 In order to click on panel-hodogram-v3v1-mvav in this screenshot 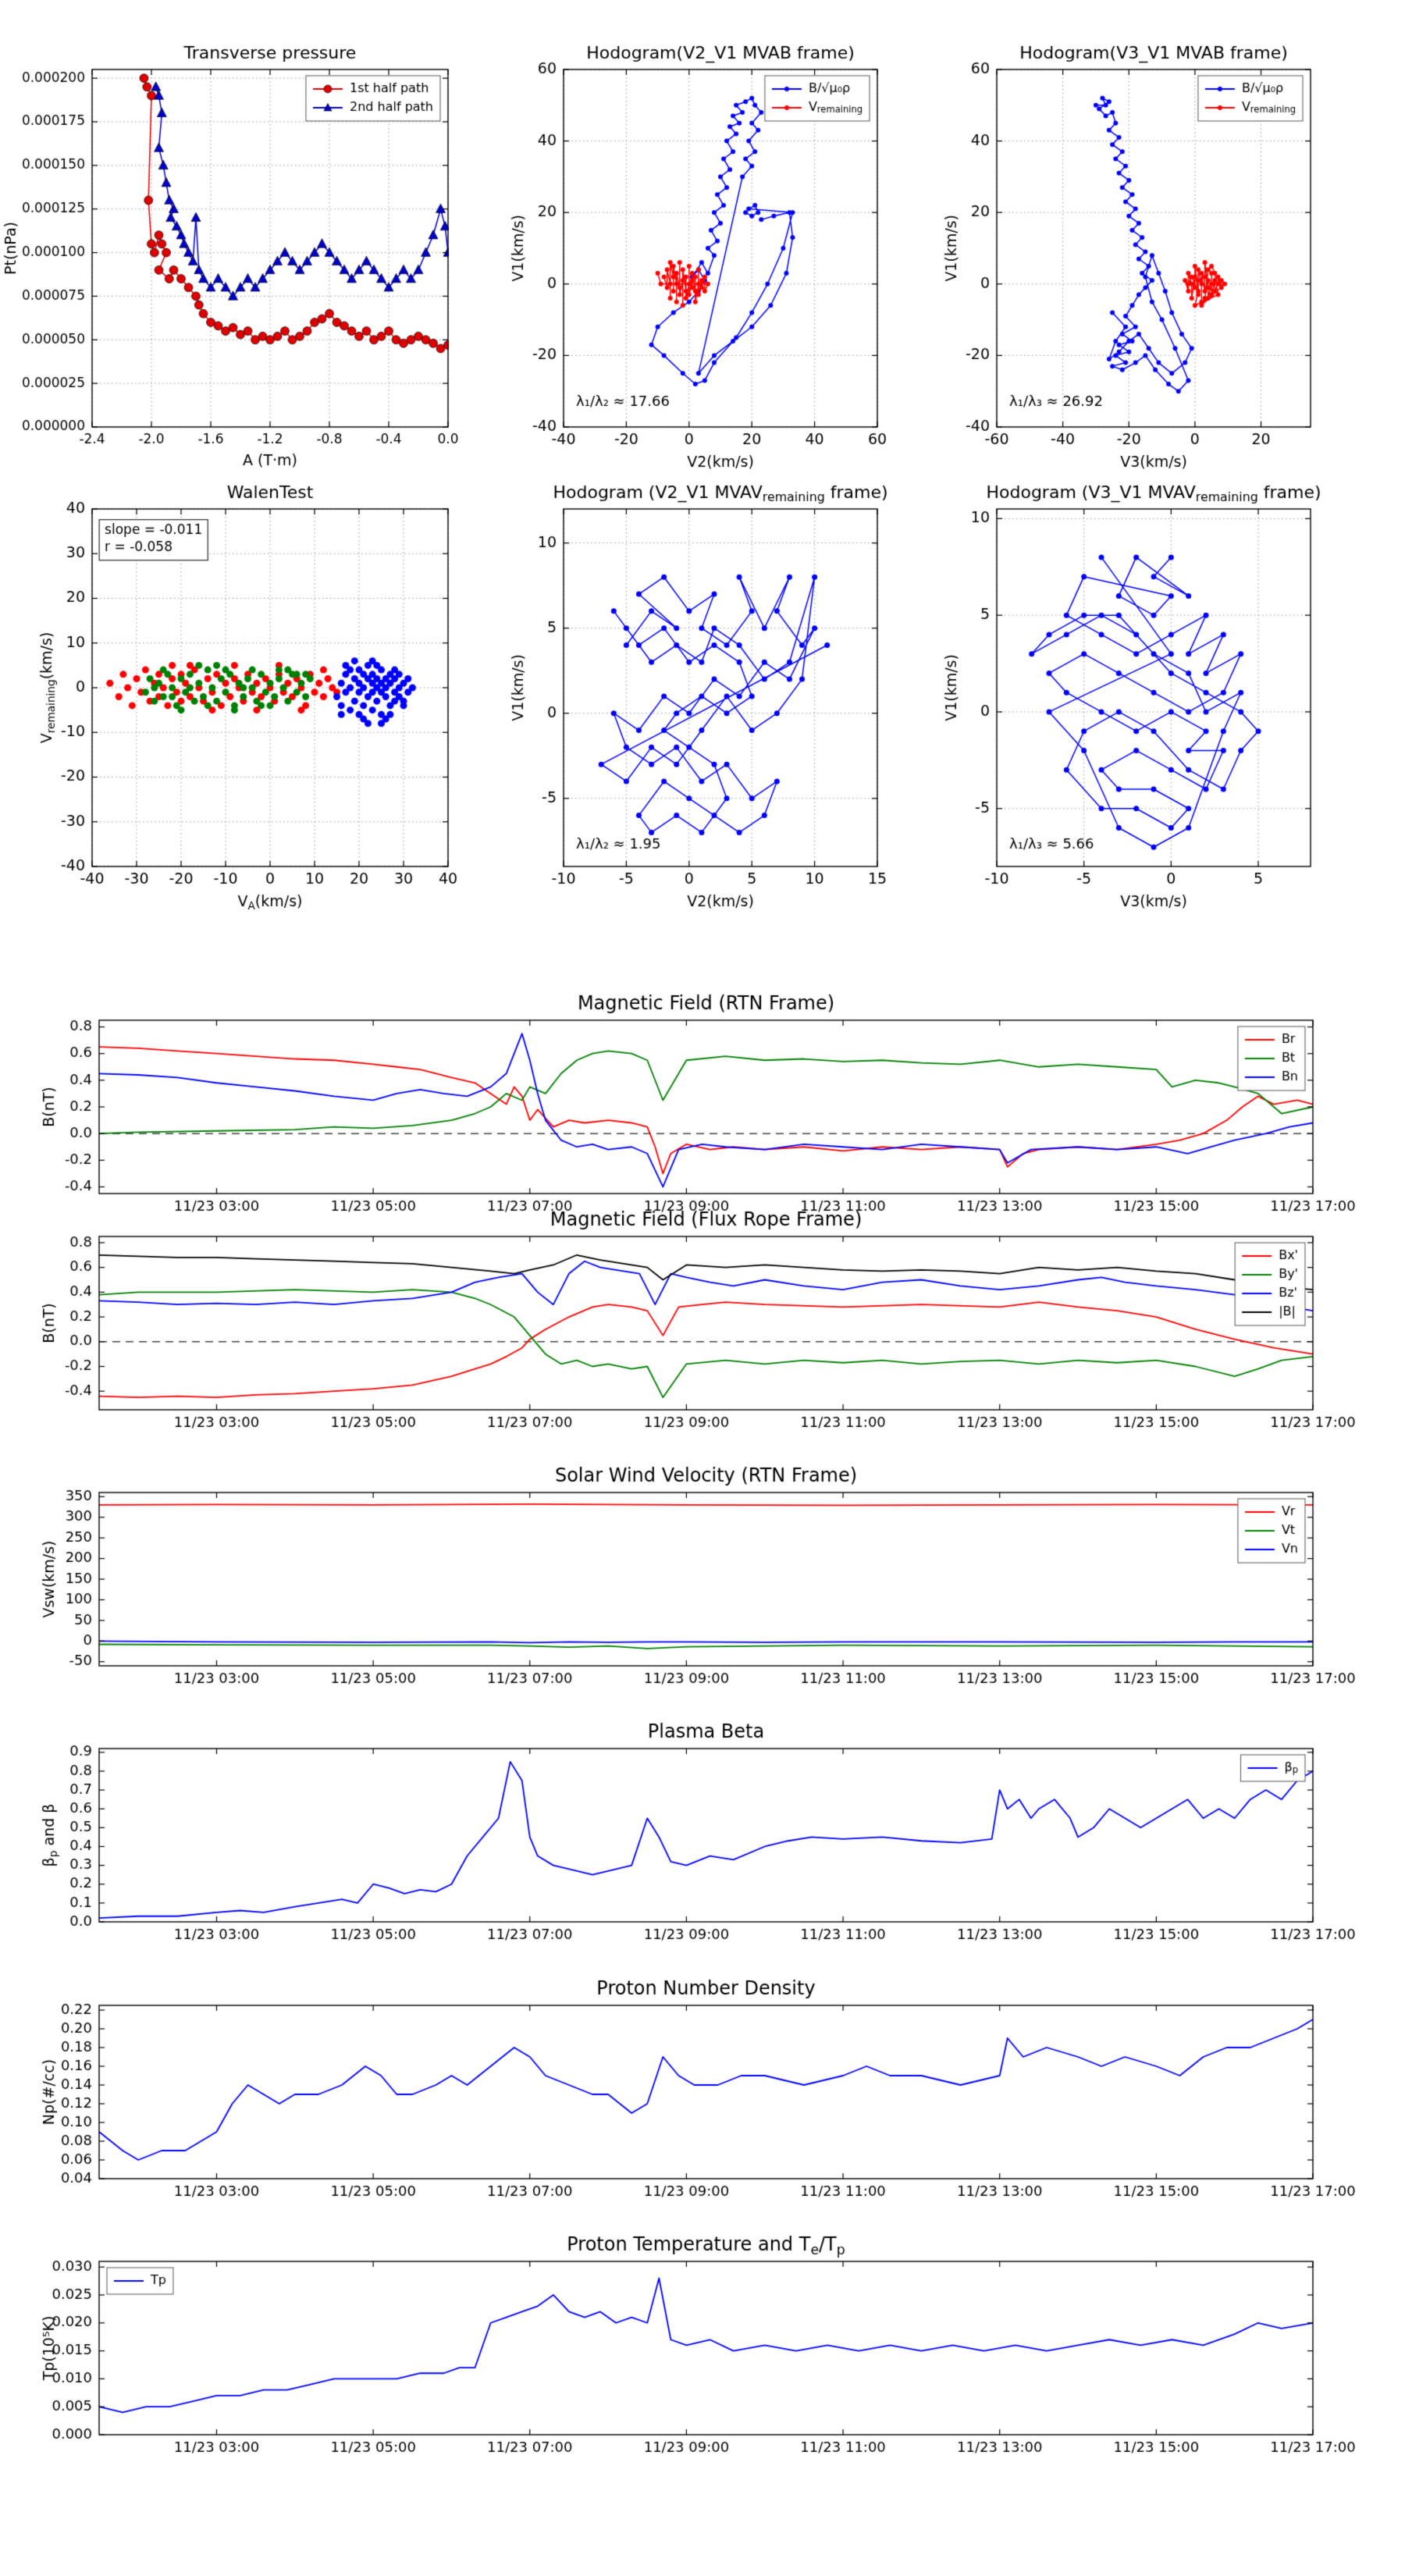, I will do `click(1129, 692)`.